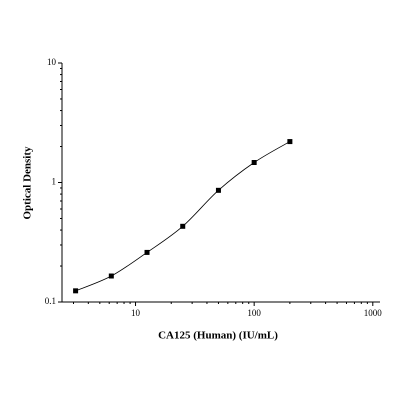 This screenshot has height=400, width=400. What do you see at coordinates (50, 301) in the screenshot?
I see `y-tick-label: 0.1` at bounding box center [50, 301].